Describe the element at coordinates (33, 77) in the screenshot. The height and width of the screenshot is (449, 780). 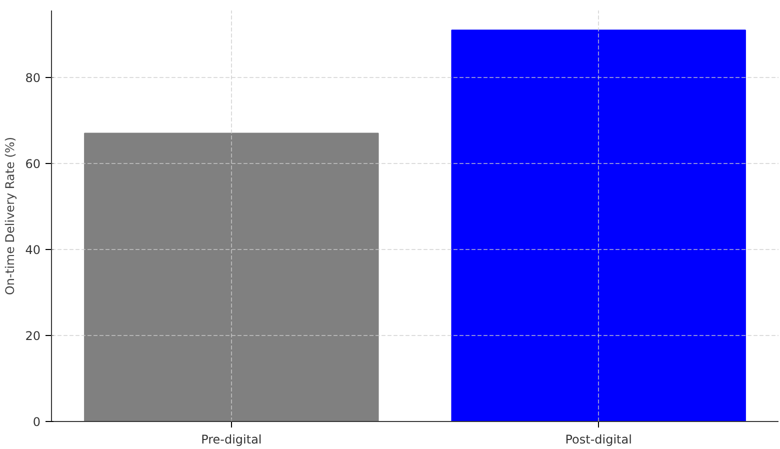
I see `y-tick-label: 80` at that location.